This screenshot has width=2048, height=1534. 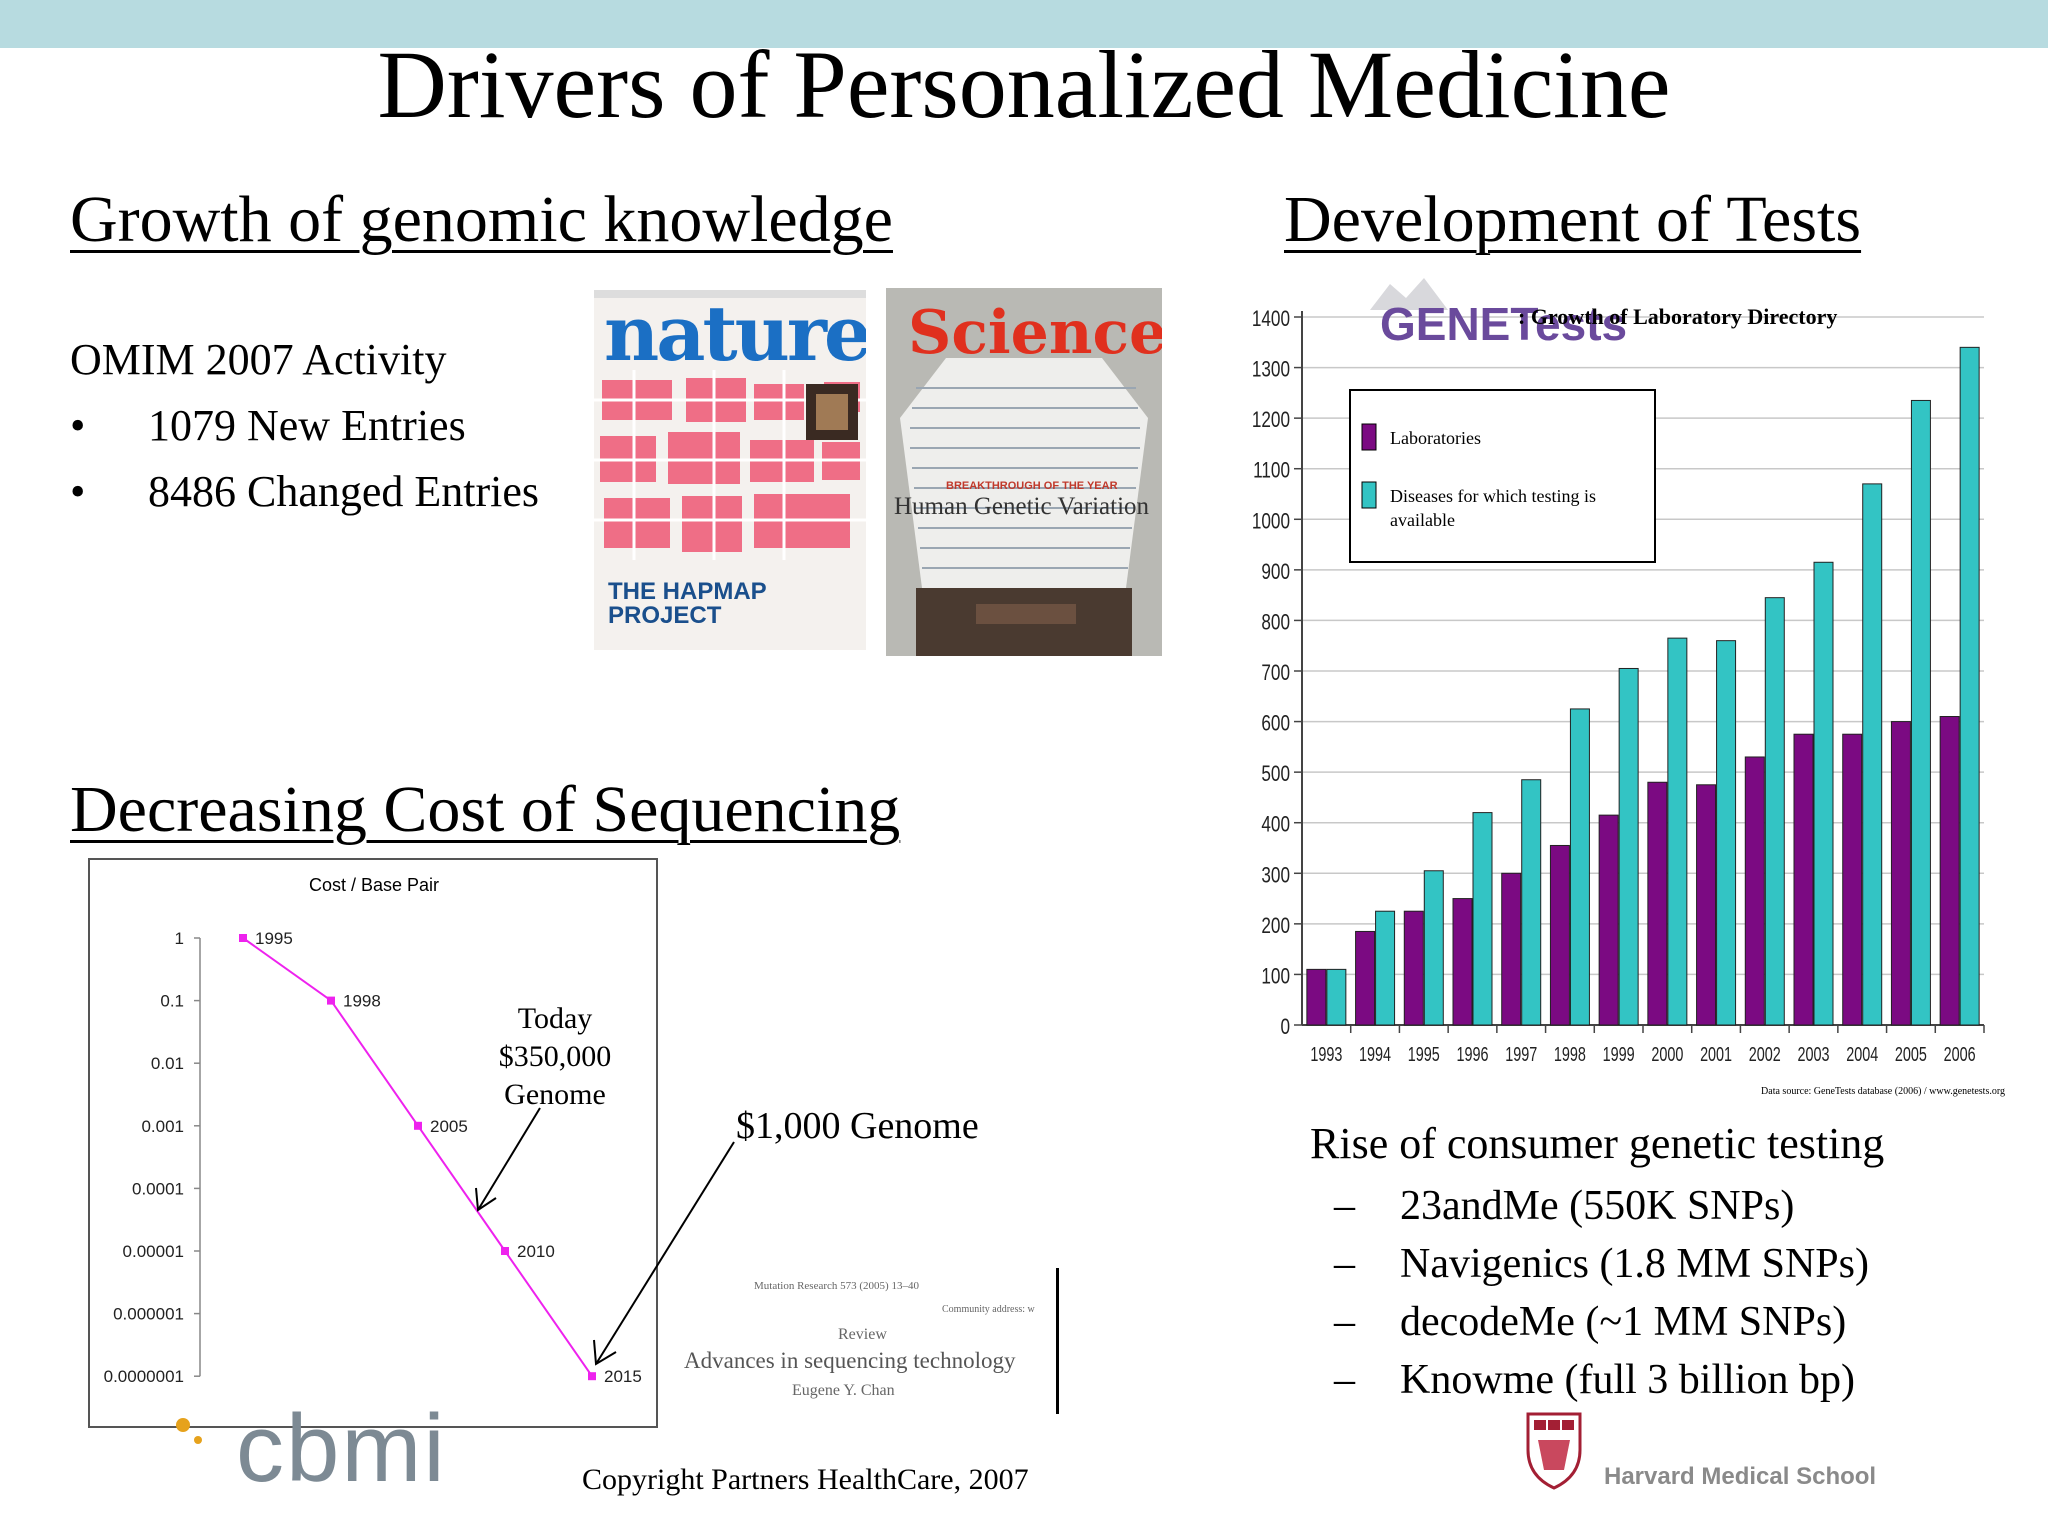 I want to click on today-line-3: Genome, so click(x=555, y=1094).